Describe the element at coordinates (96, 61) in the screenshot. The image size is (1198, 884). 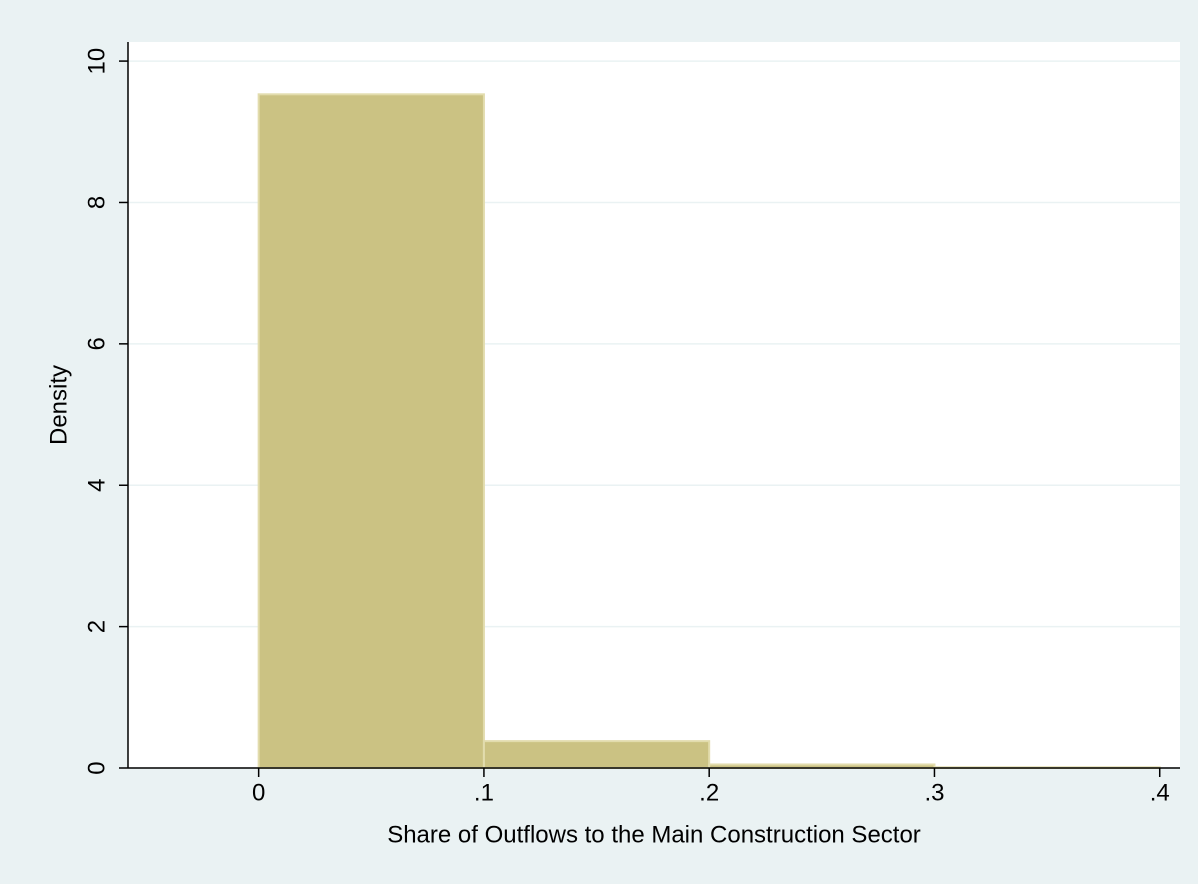
I see `y-tick-label: 10` at that location.